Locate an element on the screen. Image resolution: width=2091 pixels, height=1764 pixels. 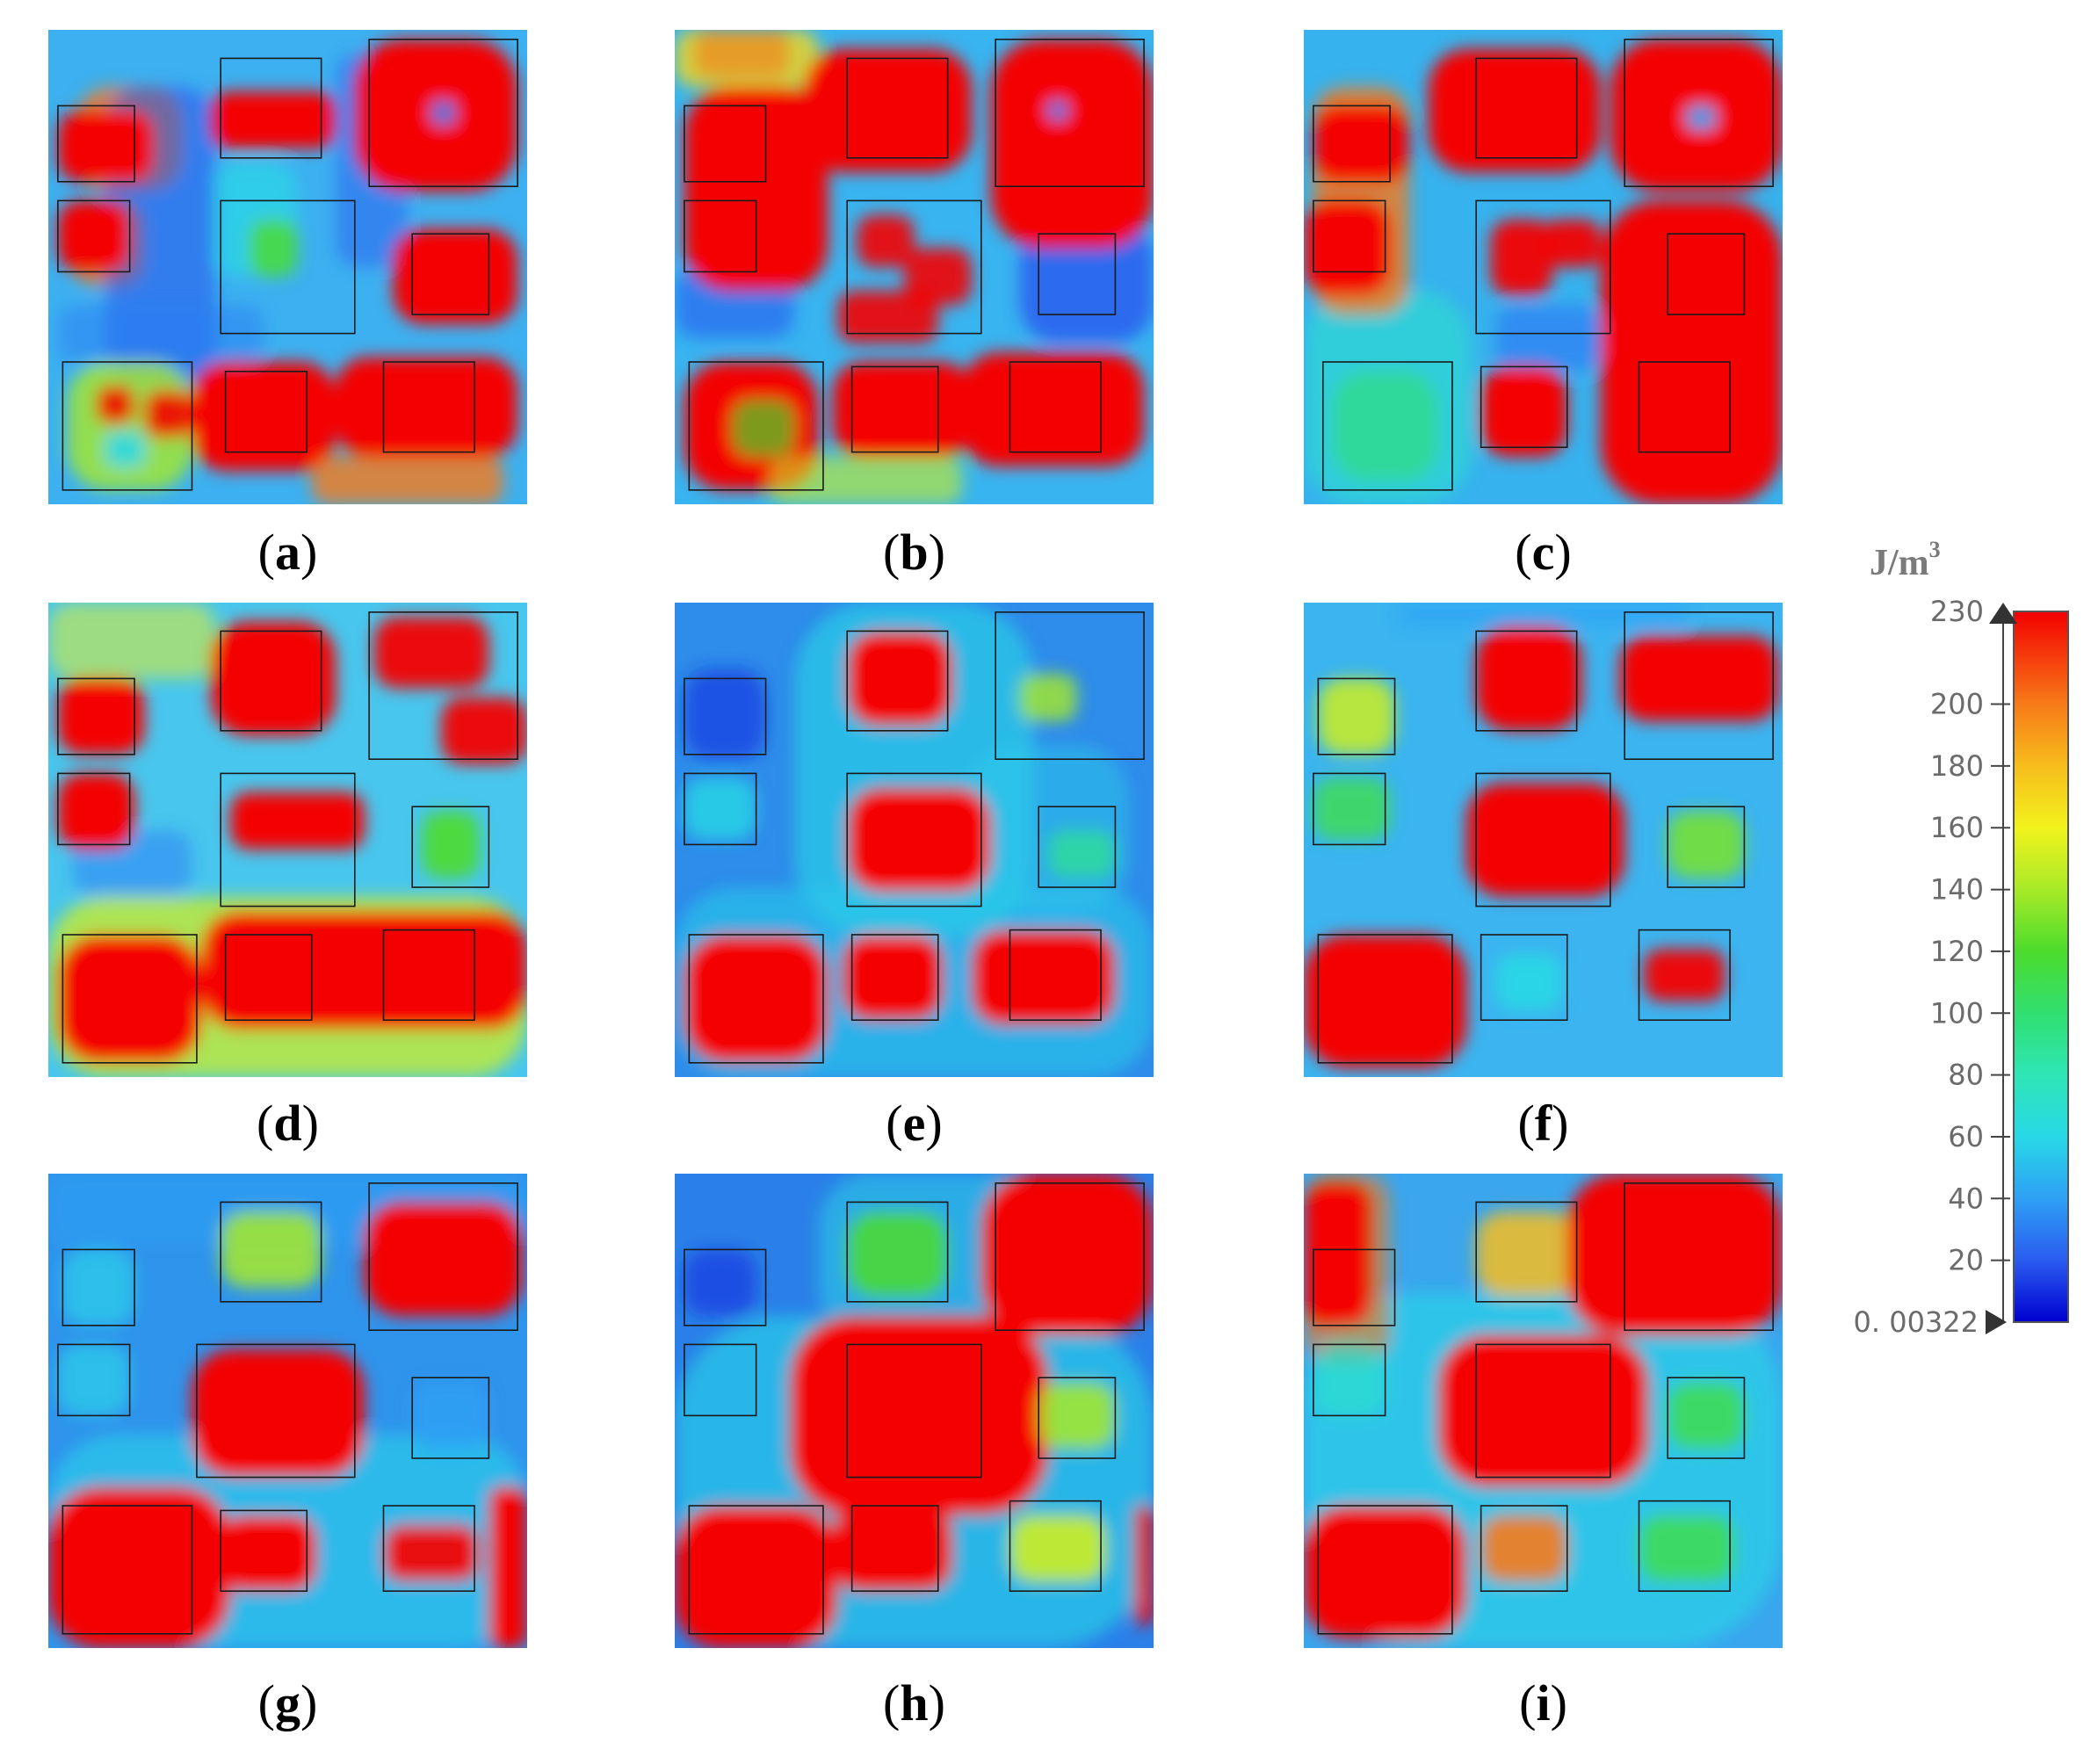
colorbar-tick-label: 100 is located at coordinates (1957, 1013).